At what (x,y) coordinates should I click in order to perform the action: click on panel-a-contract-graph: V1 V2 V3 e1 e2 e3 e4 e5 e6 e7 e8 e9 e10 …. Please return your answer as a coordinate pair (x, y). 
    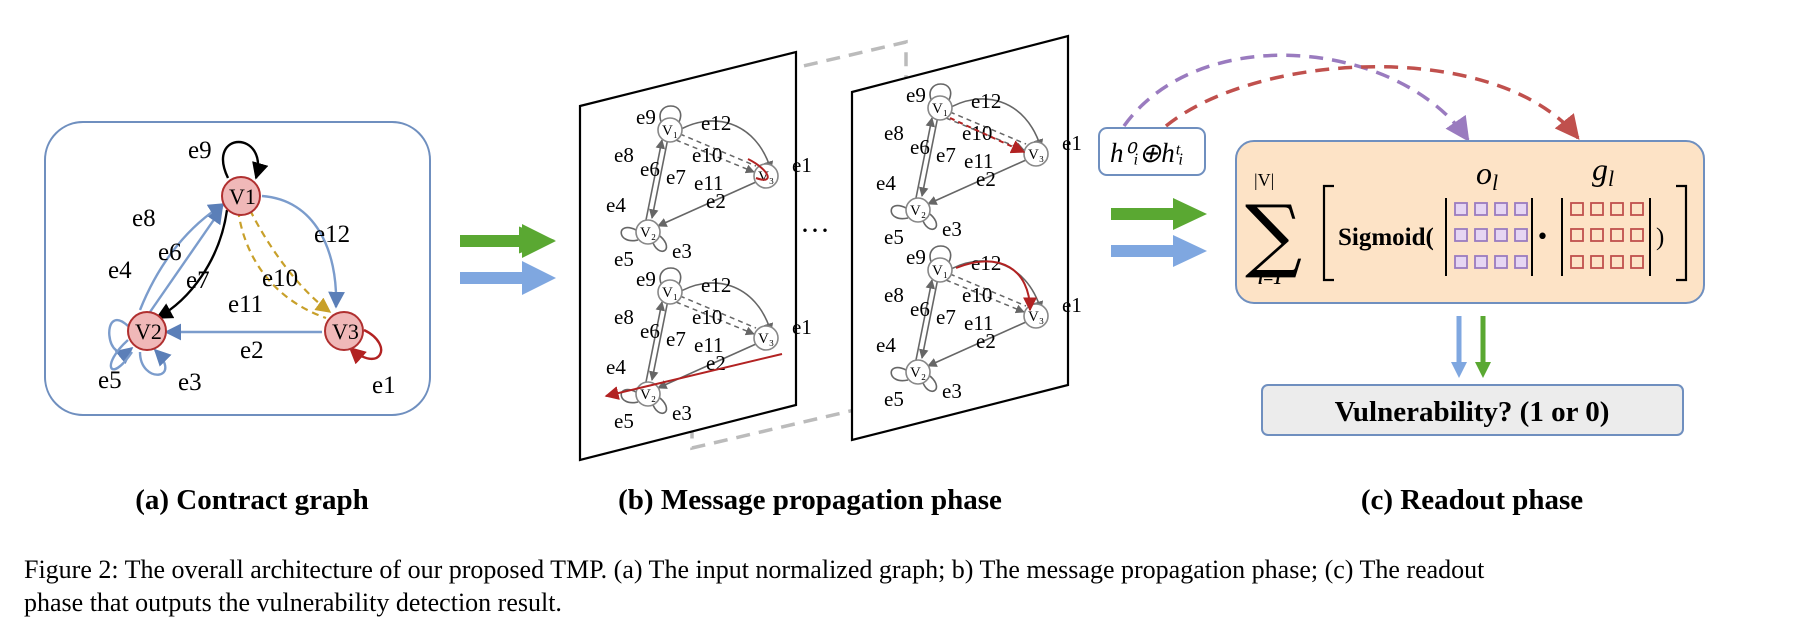
    Looking at the image, I should click on (237, 268).